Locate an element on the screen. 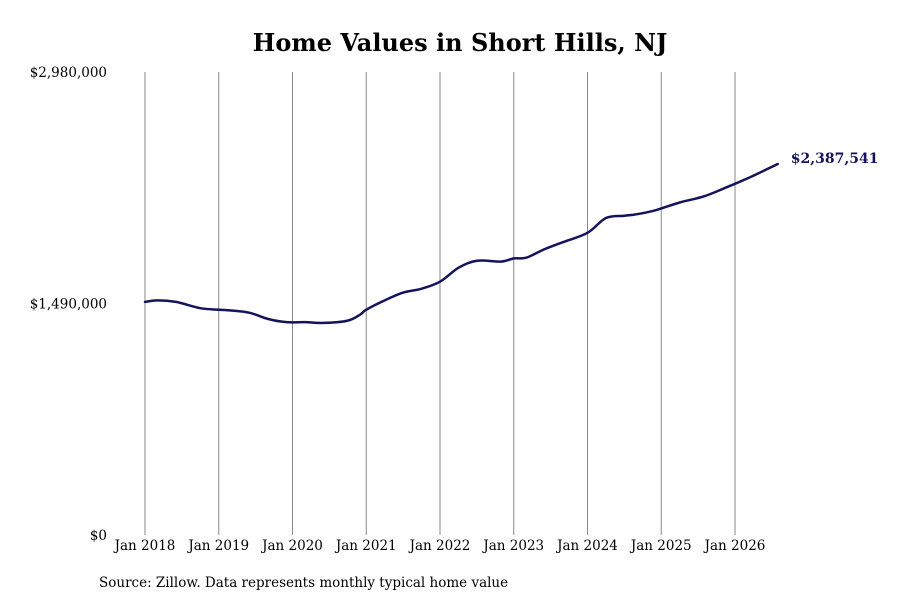  x-tick-label: Jan 2024 is located at coordinates (586, 546).